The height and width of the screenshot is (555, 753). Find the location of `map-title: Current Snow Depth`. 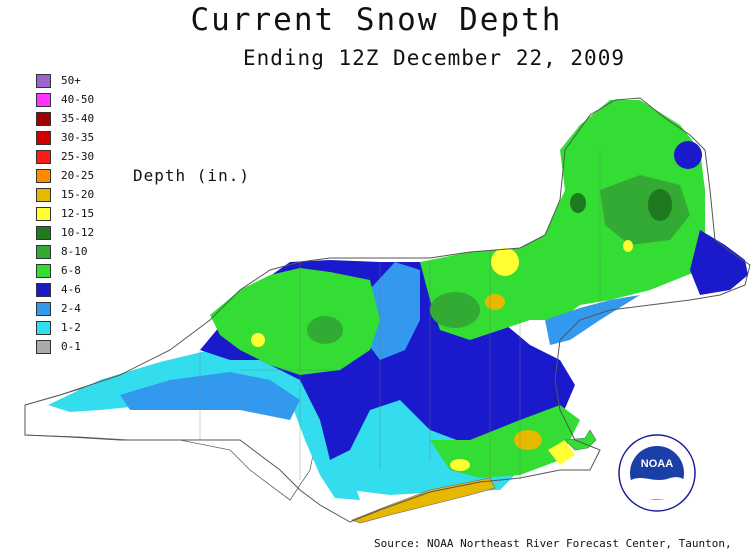

map-title: Current Snow Depth is located at coordinates (376, 20).